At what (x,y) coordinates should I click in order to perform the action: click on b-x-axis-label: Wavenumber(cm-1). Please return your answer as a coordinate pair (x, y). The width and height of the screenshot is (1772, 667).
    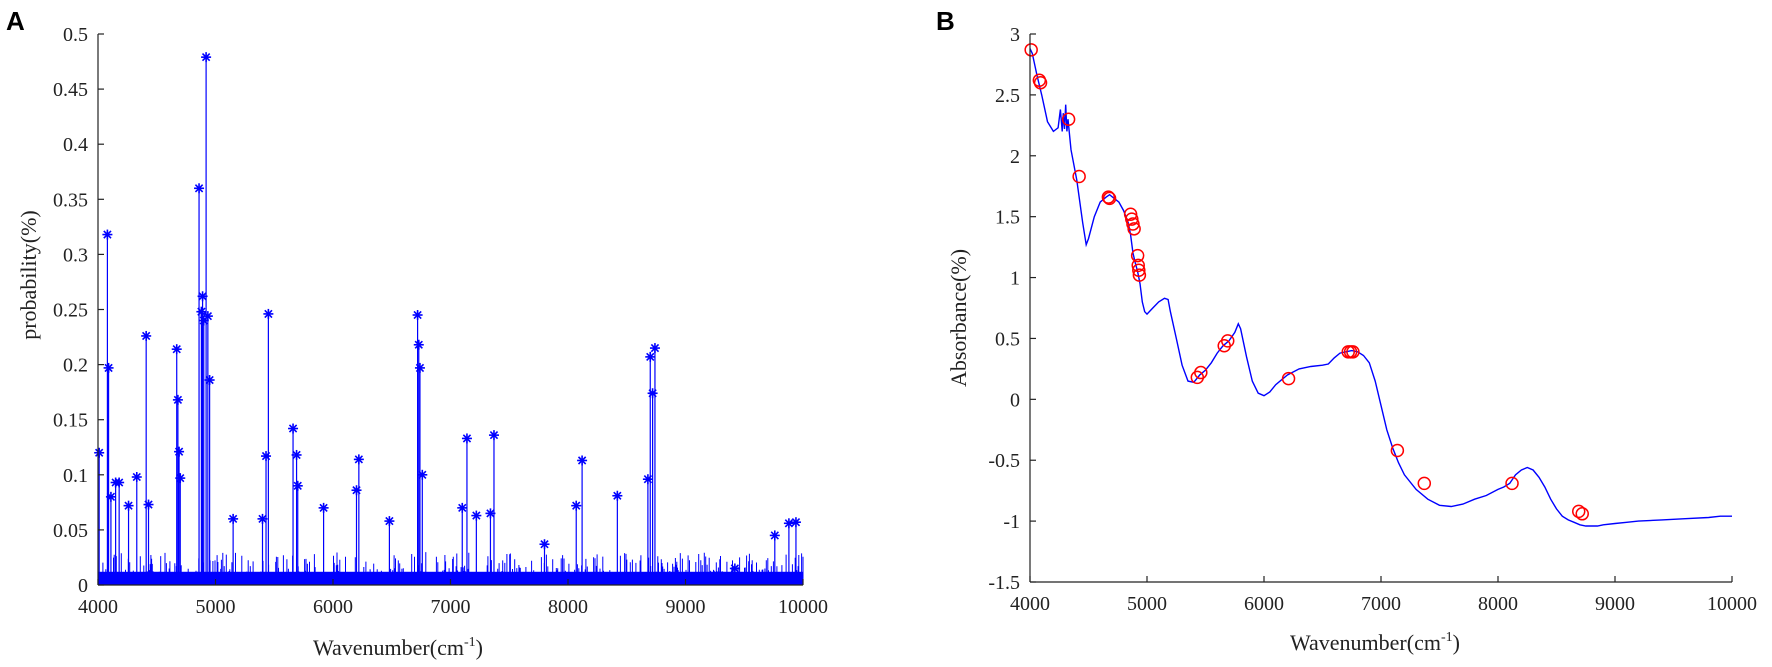
    Looking at the image, I should click on (1375, 642).